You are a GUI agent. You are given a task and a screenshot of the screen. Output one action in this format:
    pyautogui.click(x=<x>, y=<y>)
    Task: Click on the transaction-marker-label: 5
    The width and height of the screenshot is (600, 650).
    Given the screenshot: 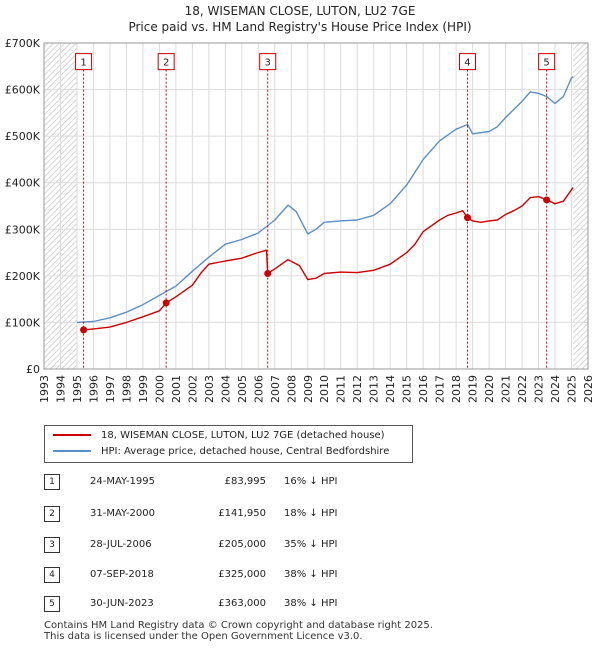 What is the action you would take?
    pyautogui.click(x=546, y=63)
    